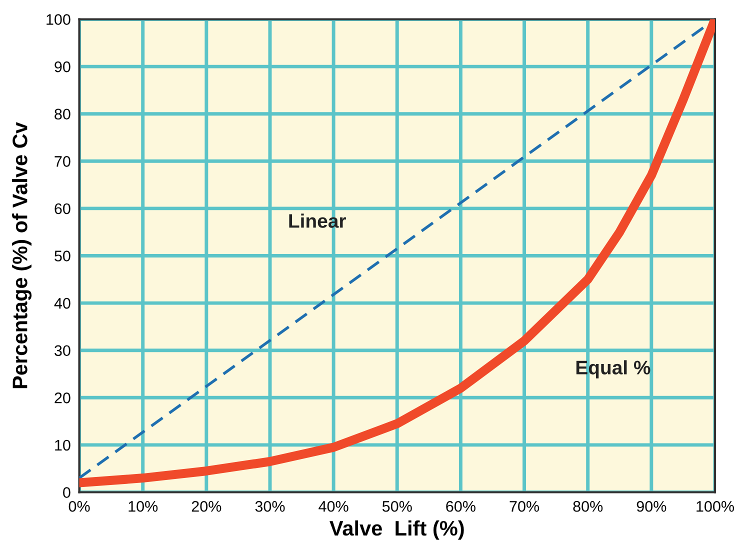 This screenshot has height=550, width=755. What do you see at coordinates (79, 506) in the screenshot?
I see `x-tick-label: 0%` at bounding box center [79, 506].